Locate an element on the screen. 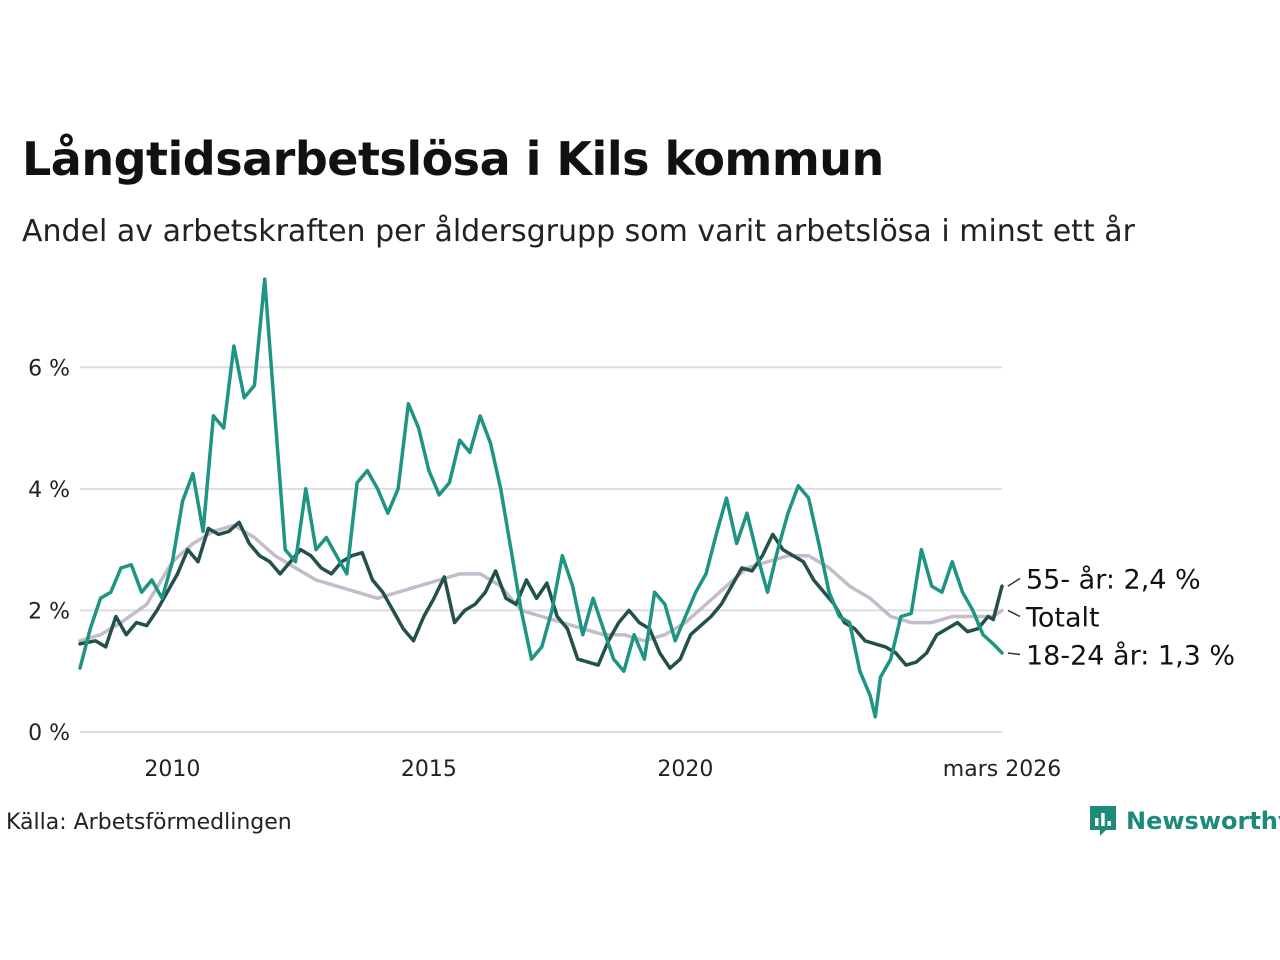 The image size is (1280, 960). x-tick-label: 2010 is located at coordinates (172, 769).